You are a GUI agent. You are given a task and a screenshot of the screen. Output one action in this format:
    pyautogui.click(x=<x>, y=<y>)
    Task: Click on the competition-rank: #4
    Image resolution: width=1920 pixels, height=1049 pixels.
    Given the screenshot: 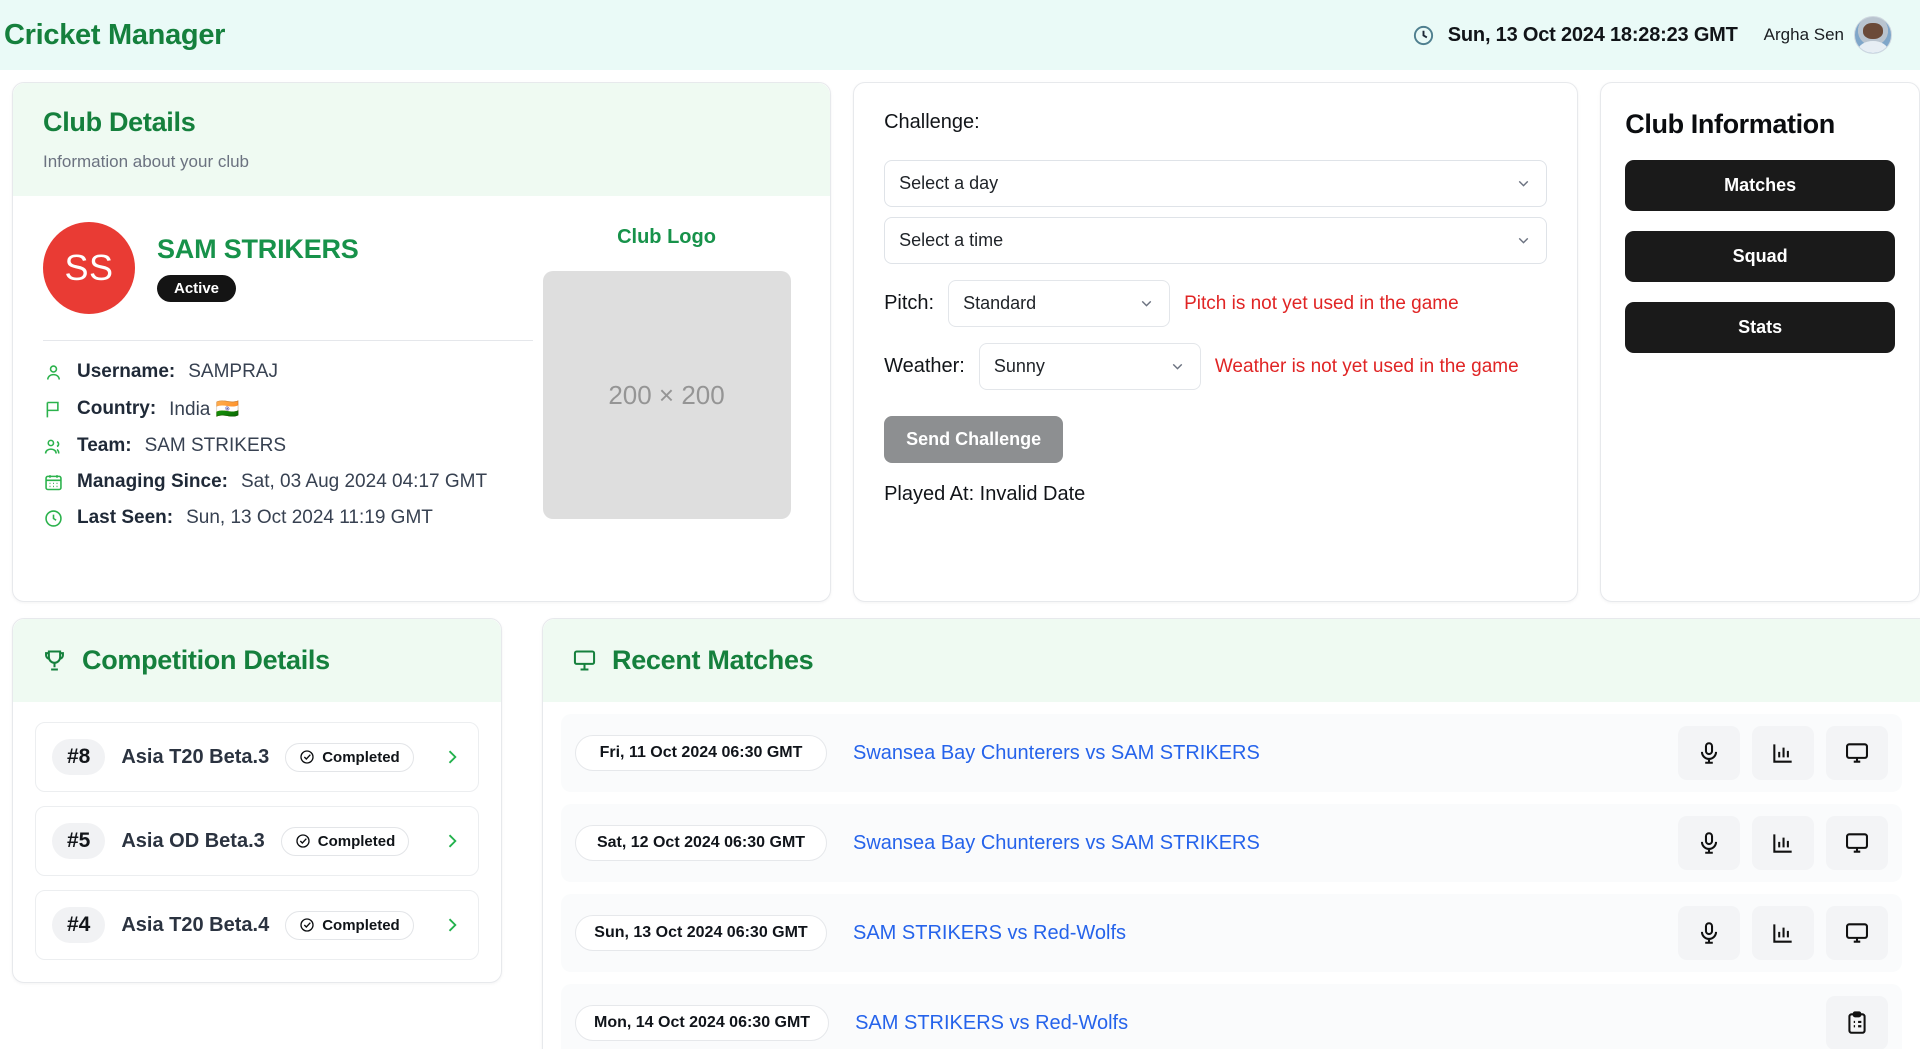 What is the action you would take?
    pyautogui.click(x=79, y=925)
    